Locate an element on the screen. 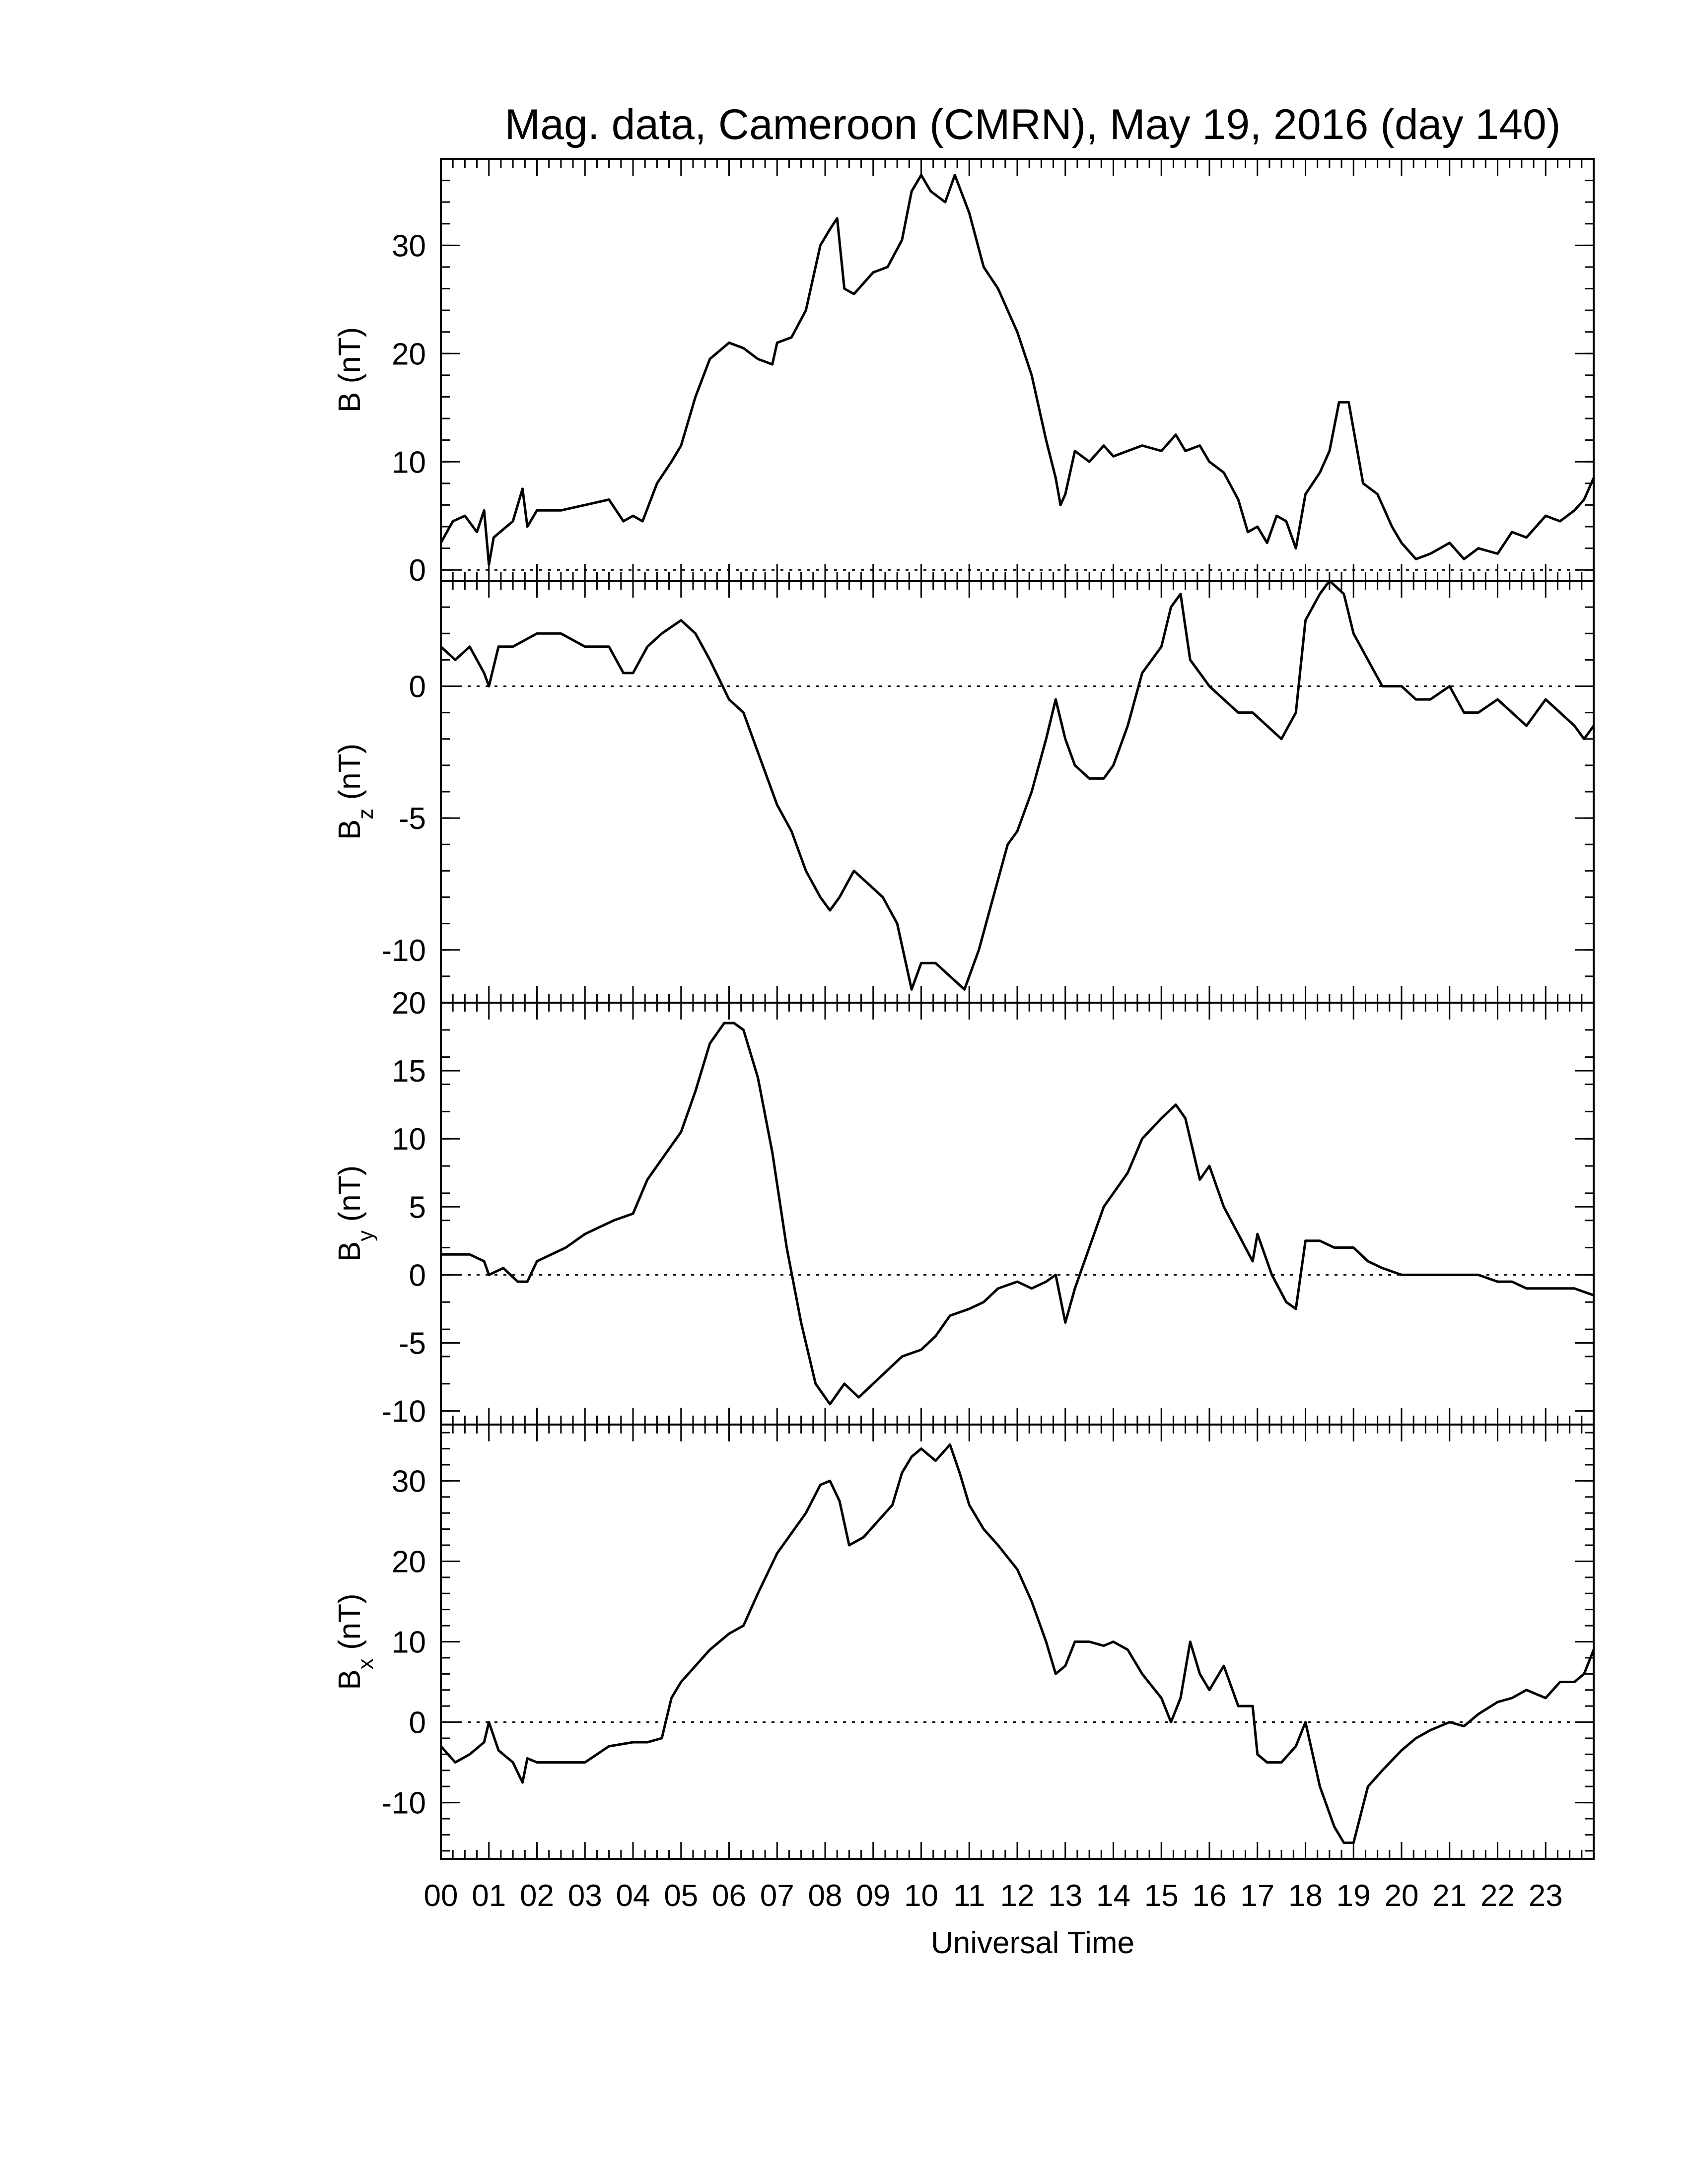  x-tick-label: 03 is located at coordinates (585, 1896).